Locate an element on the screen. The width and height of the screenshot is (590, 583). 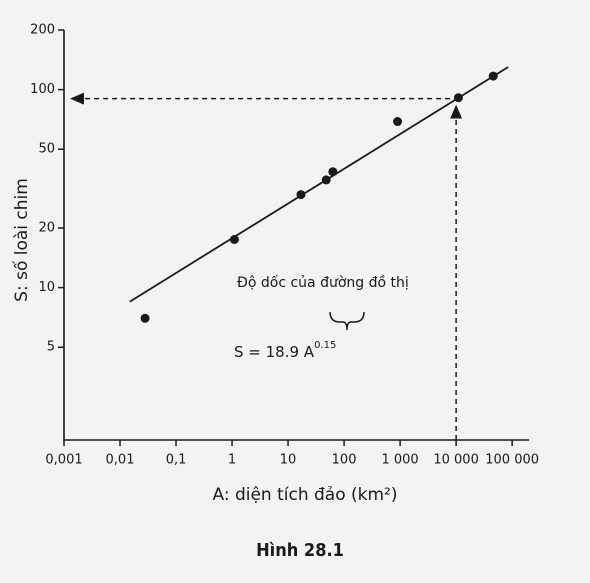
x-tick-label: 10 is located at coordinates (288, 460).